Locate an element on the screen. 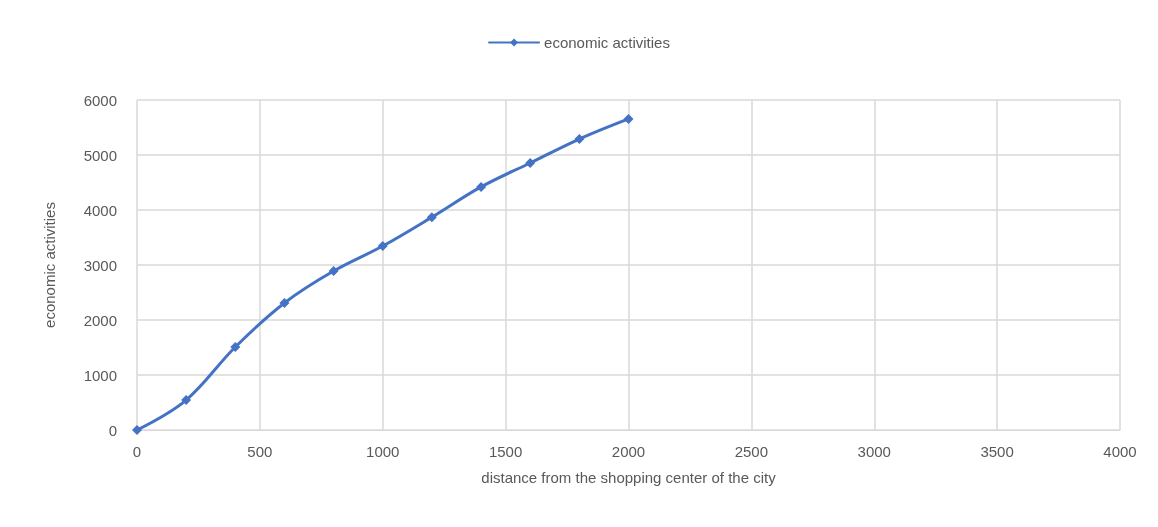 This screenshot has height=527, width=1158. y-tick-label: 6000 is located at coordinates (100, 100).